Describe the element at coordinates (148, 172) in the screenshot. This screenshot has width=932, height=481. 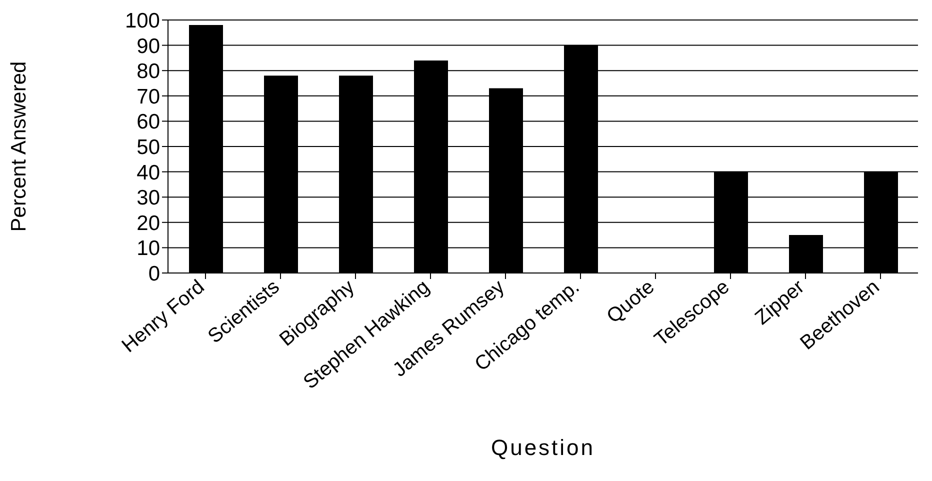
I see `y-tick-label: 40` at that location.